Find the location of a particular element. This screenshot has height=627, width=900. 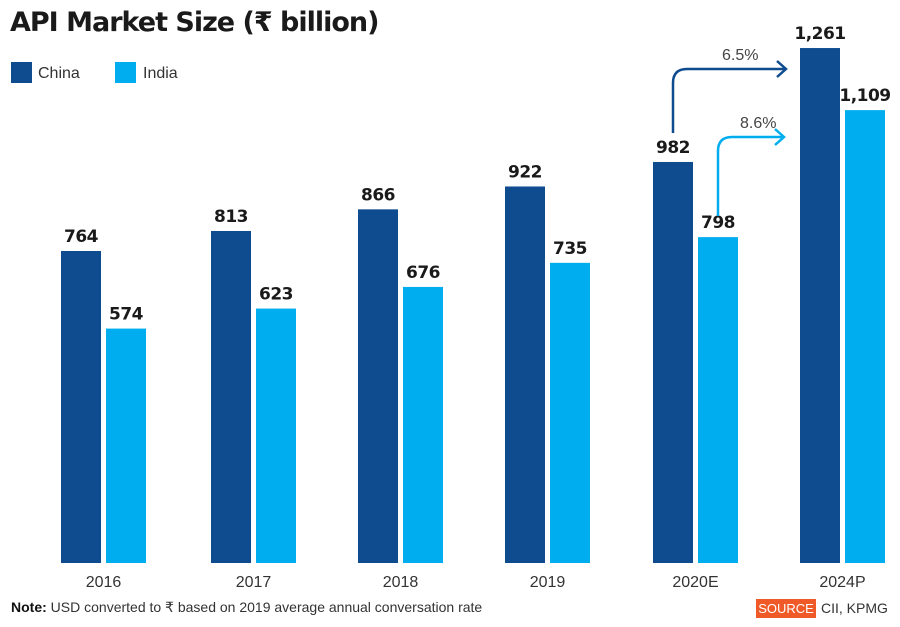

value-label: 676 is located at coordinates (423, 273).